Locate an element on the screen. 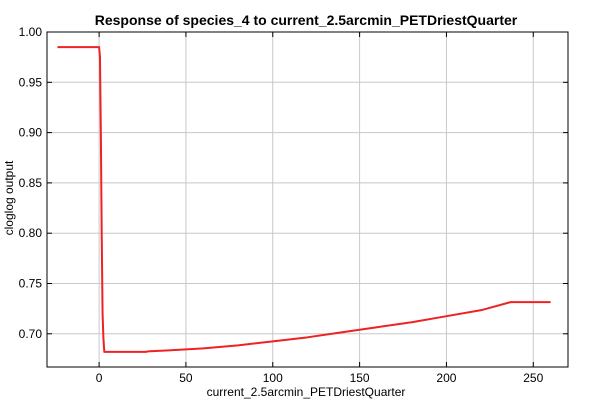 The width and height of the screenshot is (600, 405). x-tick-label: 150 is located at coordinates (360, 378).